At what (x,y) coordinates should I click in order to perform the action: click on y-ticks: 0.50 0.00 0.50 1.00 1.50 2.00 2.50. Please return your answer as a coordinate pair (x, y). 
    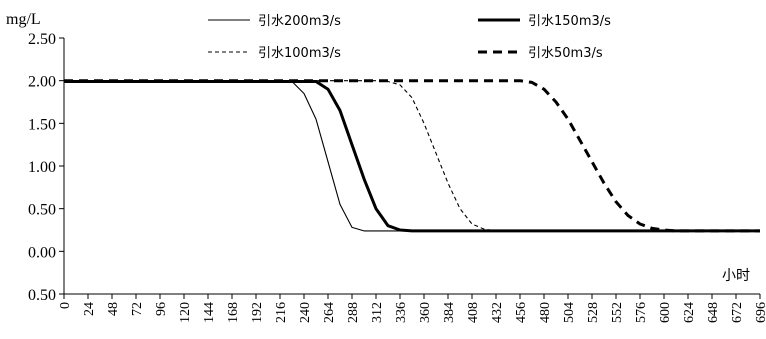
    Looking at the image, I should click on (46, 167).